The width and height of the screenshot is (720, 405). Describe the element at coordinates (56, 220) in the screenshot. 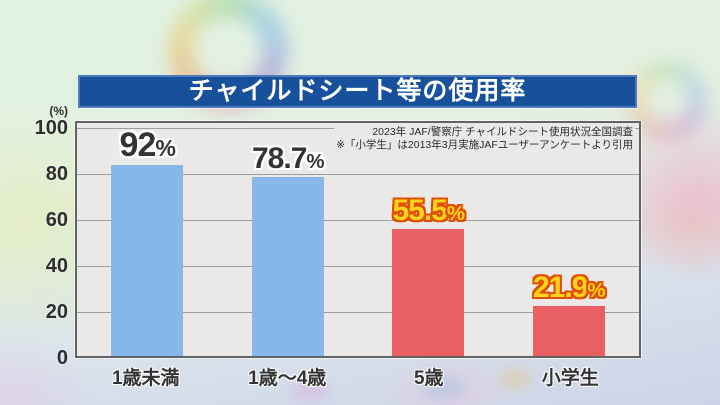

I see `y-axis-tick-60: 60` at that location.